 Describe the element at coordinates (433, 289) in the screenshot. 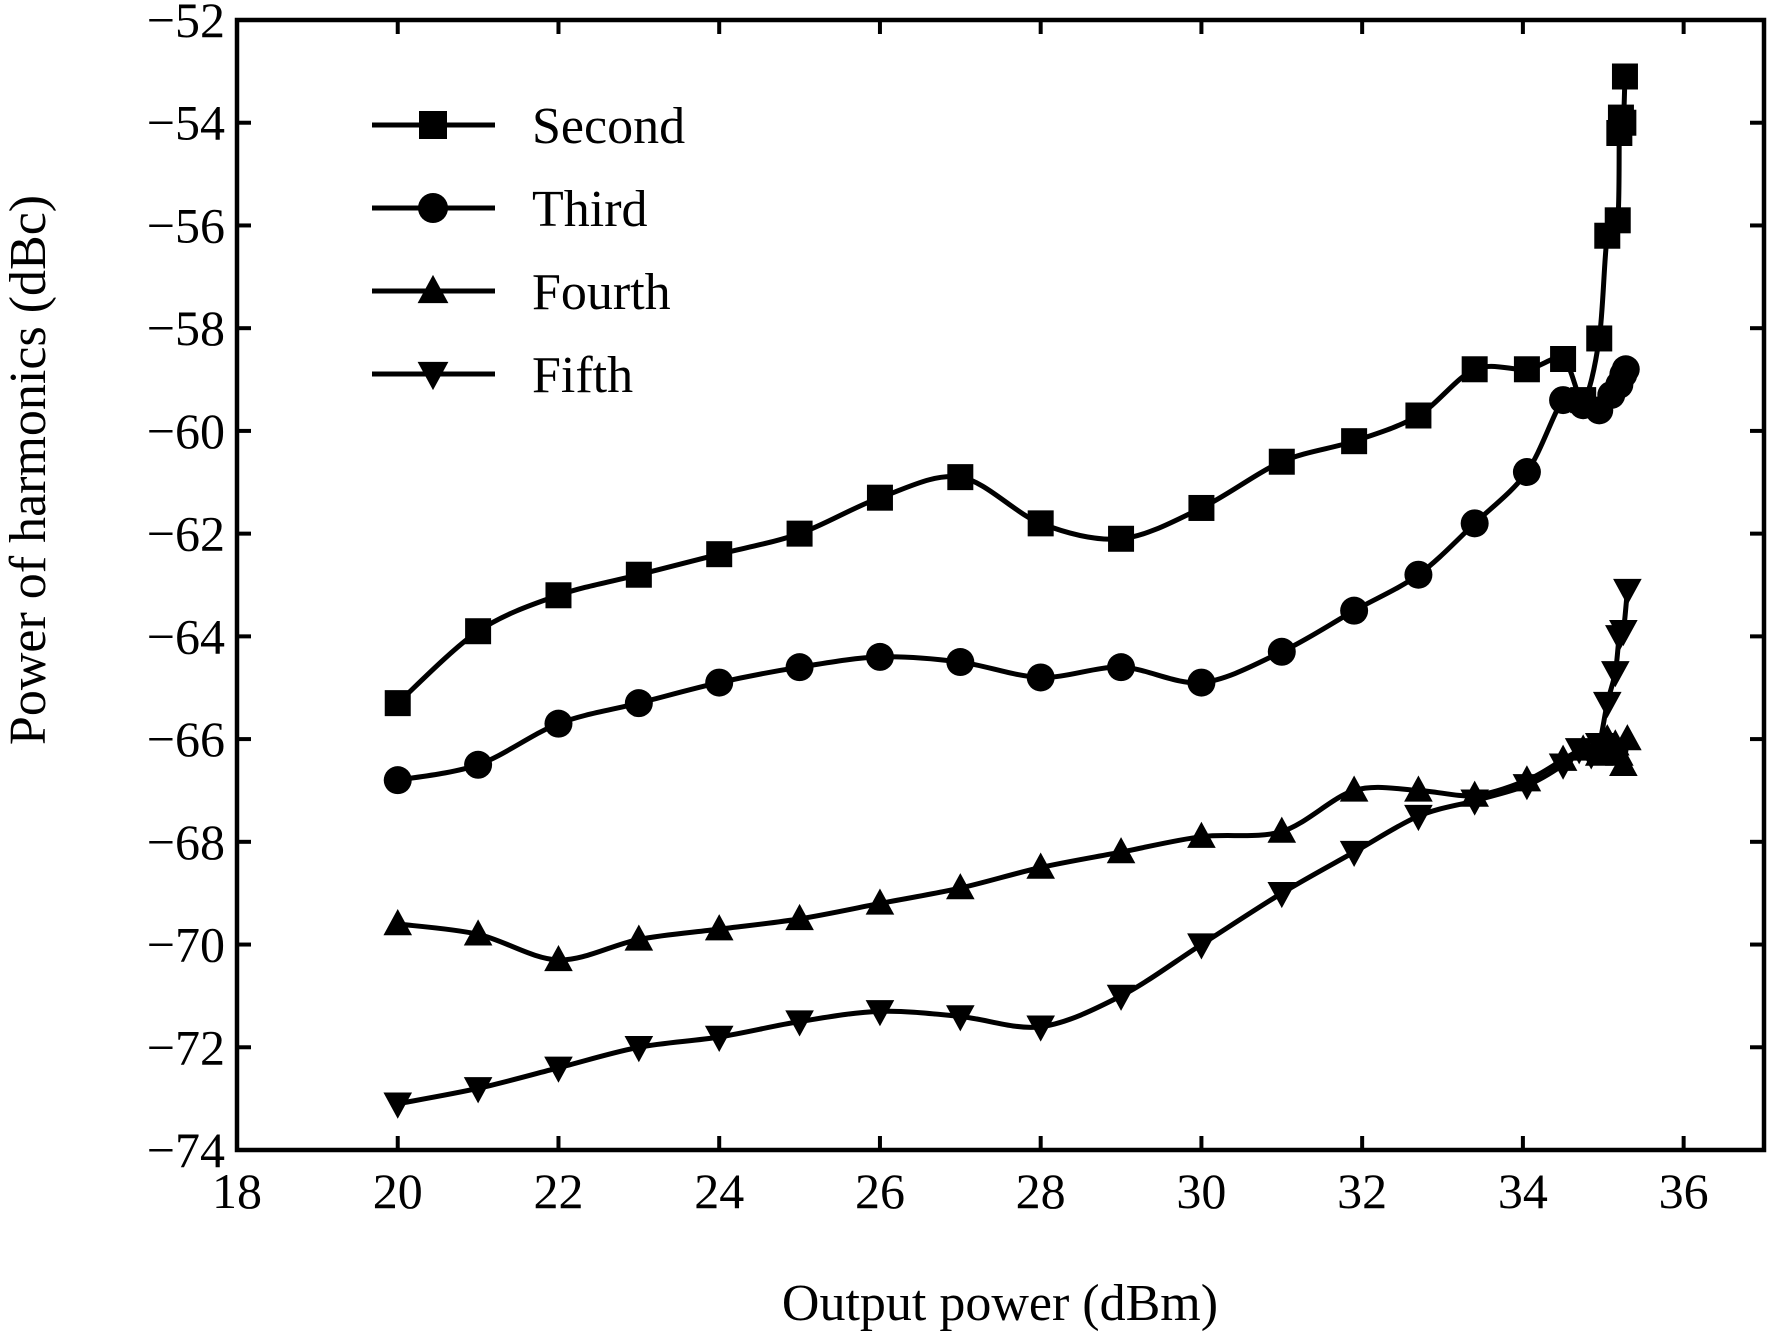

I see `legend-marker-fourth` at that location.